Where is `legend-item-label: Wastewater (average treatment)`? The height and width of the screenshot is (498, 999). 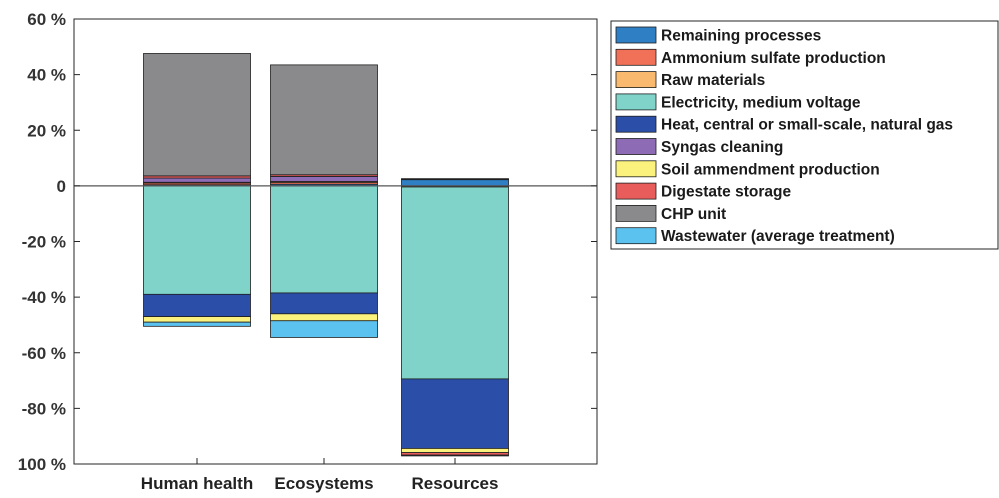 legend-item-label: Wastewater (average treatment) is located at coordinates (778, 236).